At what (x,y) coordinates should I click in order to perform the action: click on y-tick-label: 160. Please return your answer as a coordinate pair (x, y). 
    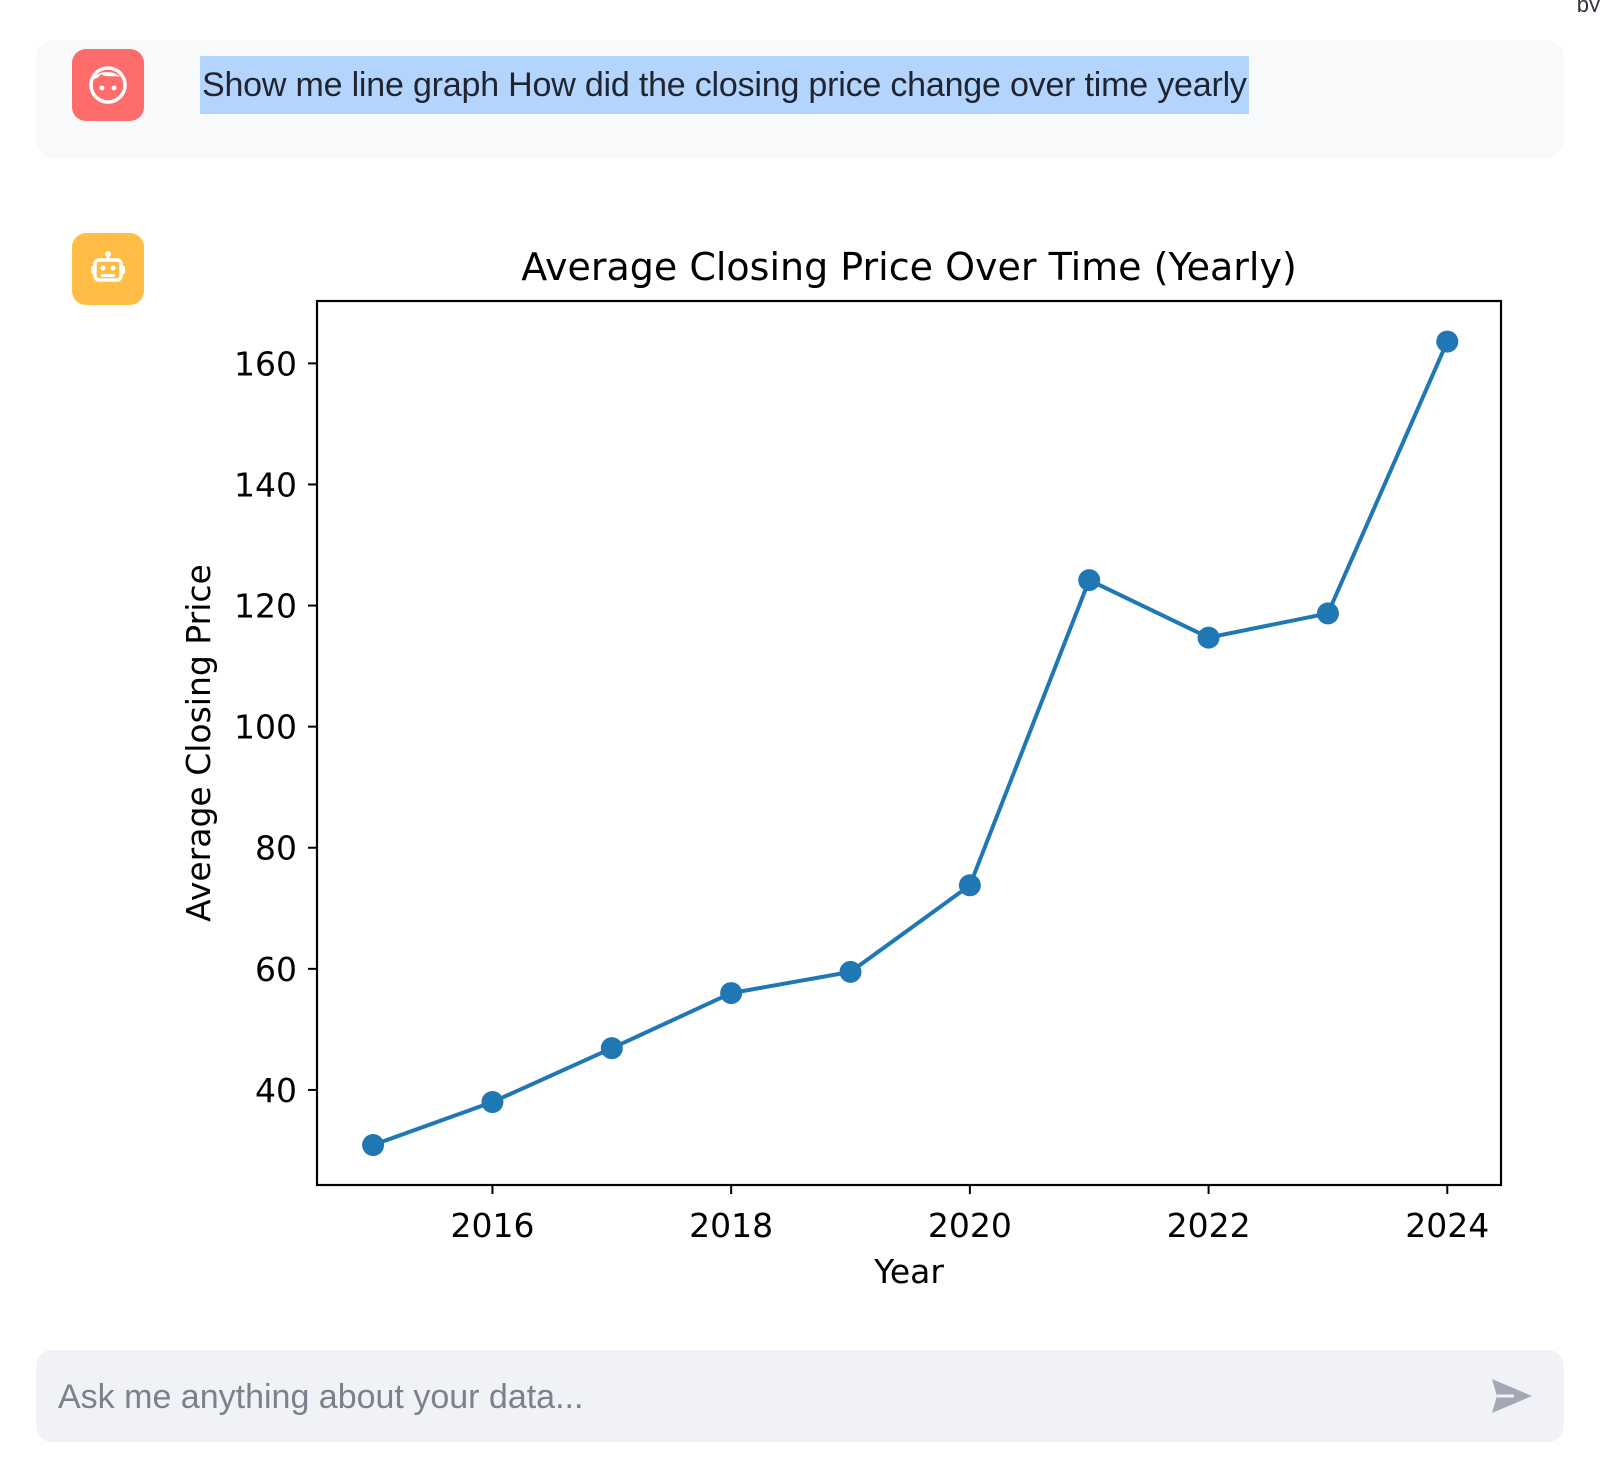
    Looking at the image, I should click on (265, 363).